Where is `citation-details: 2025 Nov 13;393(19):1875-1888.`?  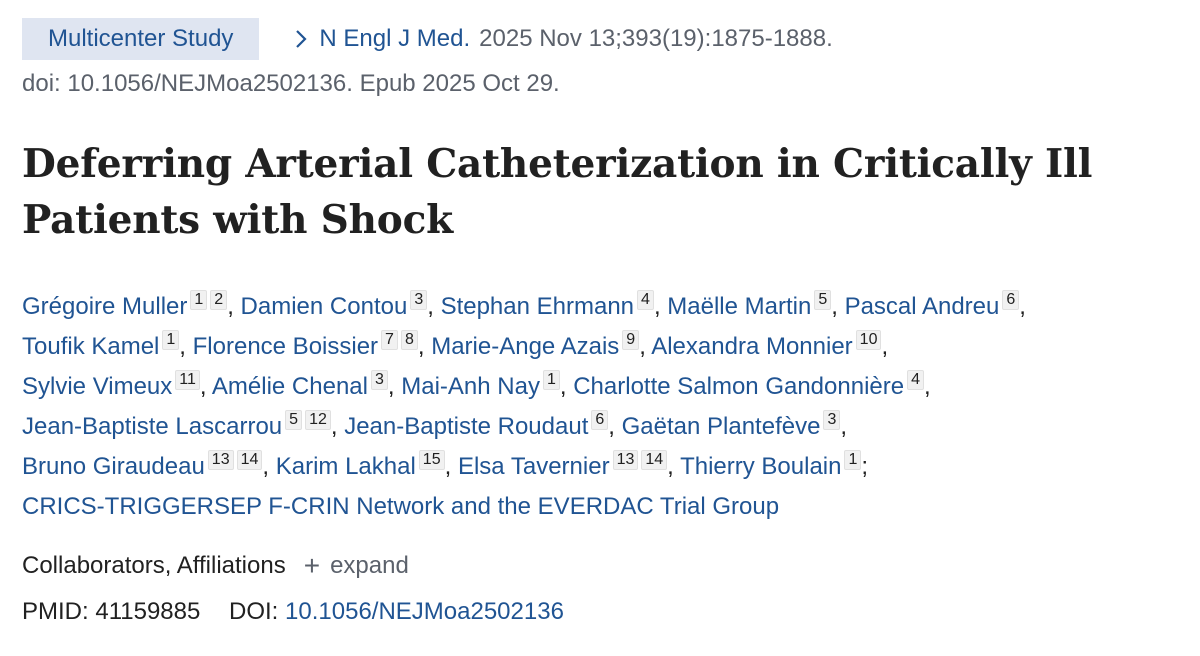
citation-details: 2025 Nov 13;393(19):1875-1888. is located at coordinates (656, 38).